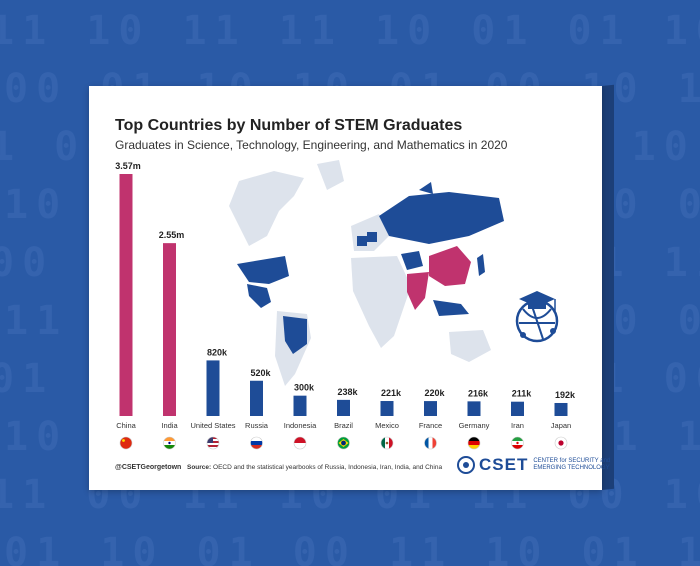 This screenshot has height=566, width=700. What do you see at coordinates (213, 443) in the screenshot?
I see `usa-flag-icon` at bounding box center [213, 443].